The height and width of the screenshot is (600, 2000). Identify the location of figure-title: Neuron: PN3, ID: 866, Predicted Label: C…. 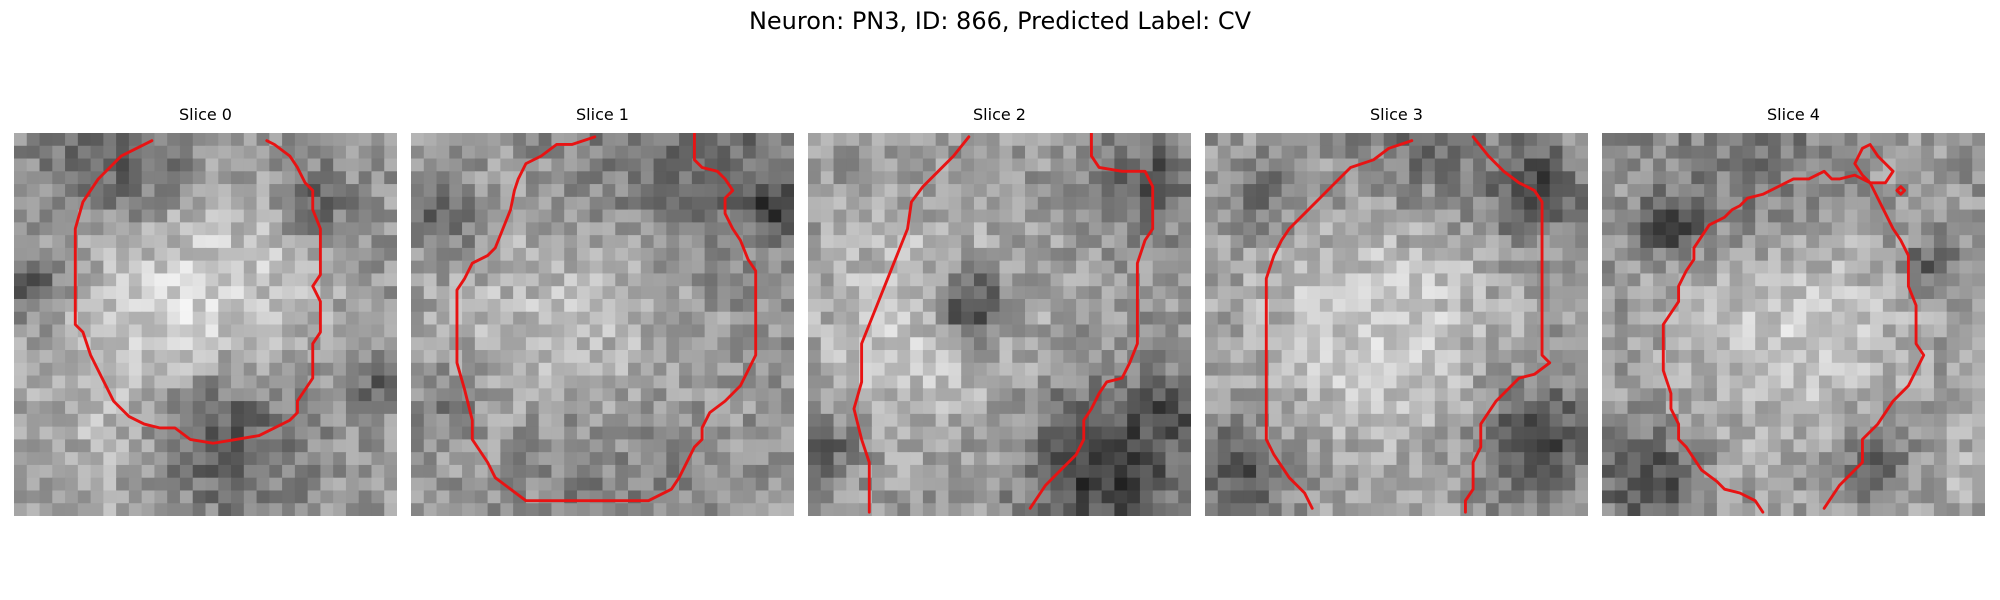
(1000, 21).